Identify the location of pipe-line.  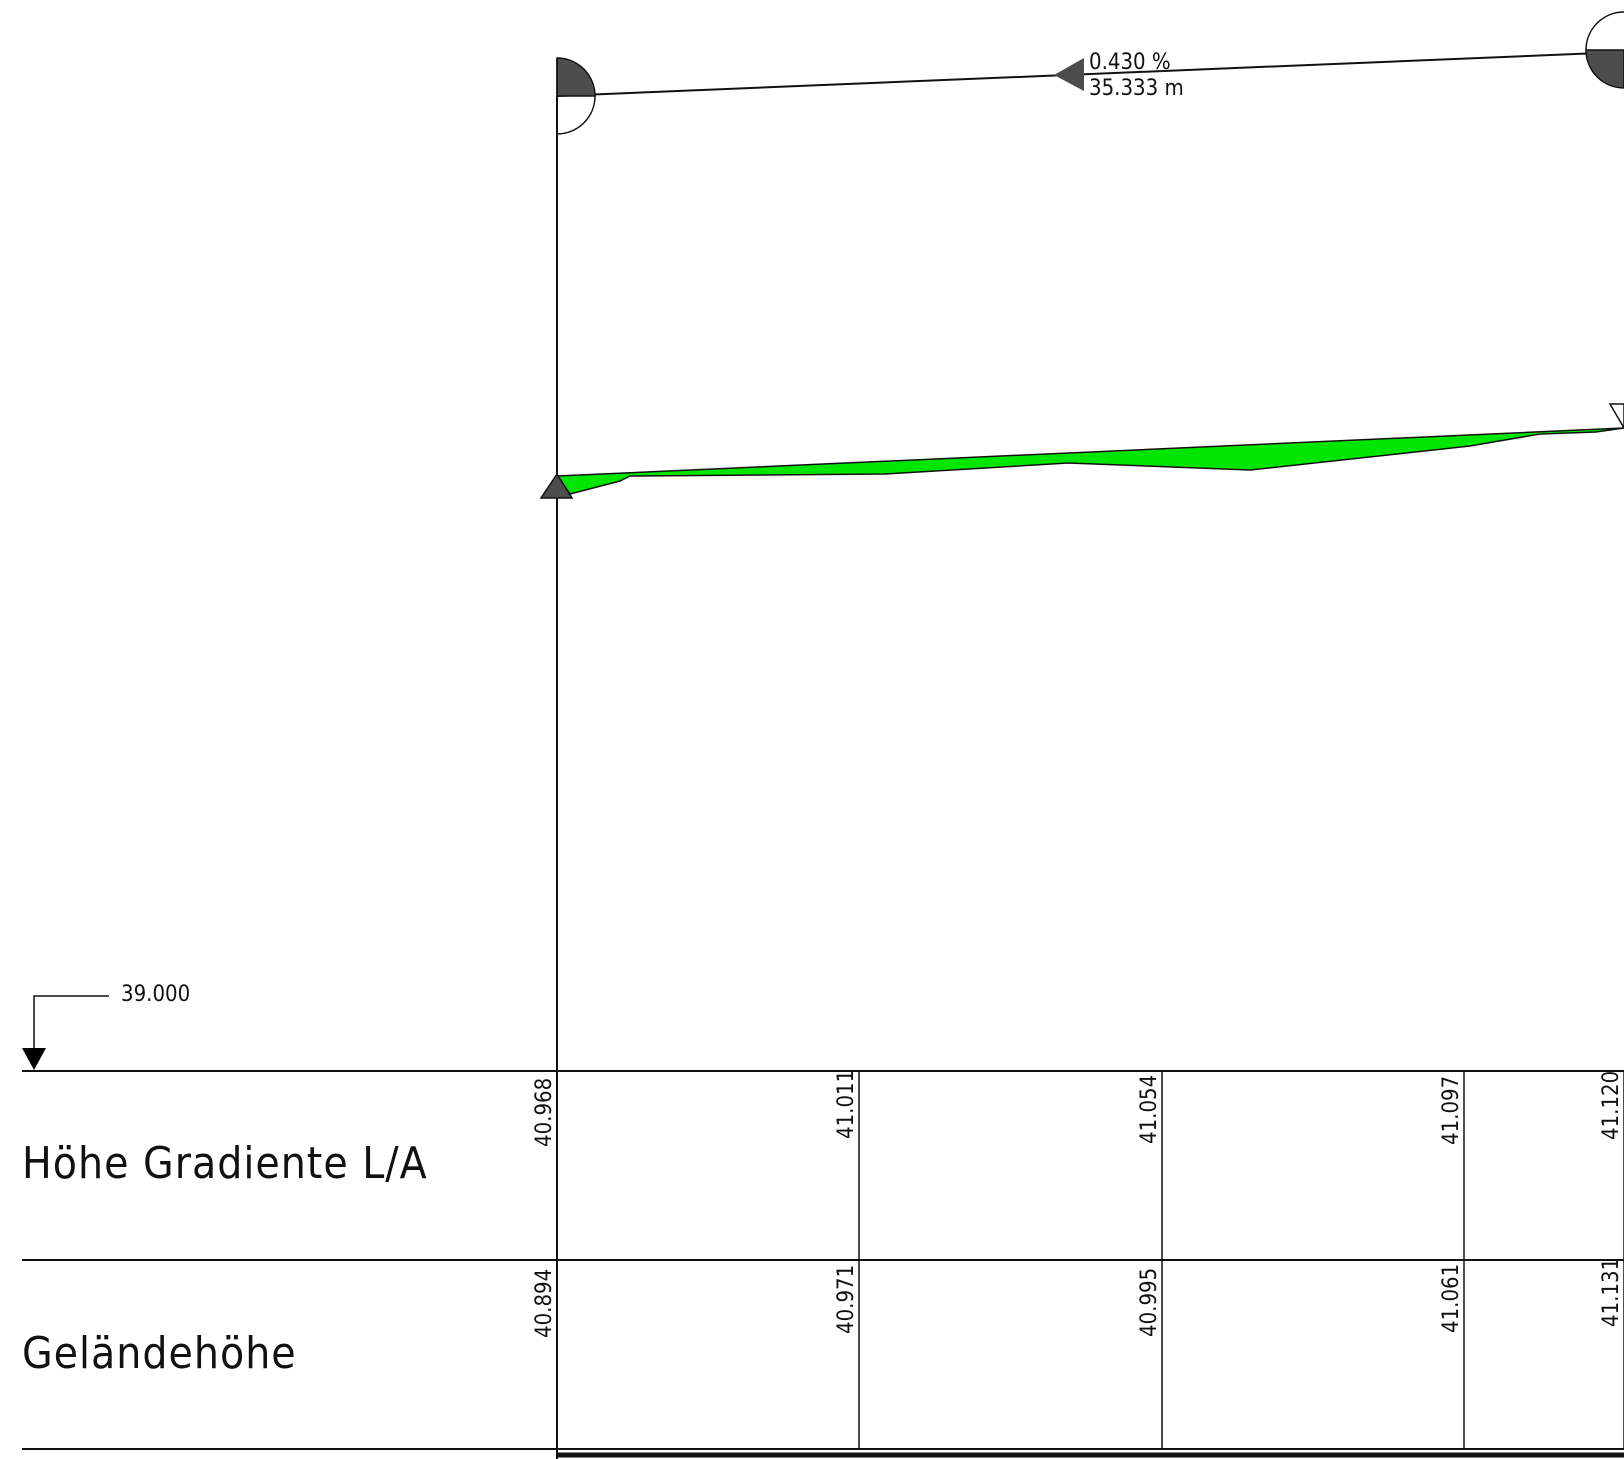
(1090, 74).